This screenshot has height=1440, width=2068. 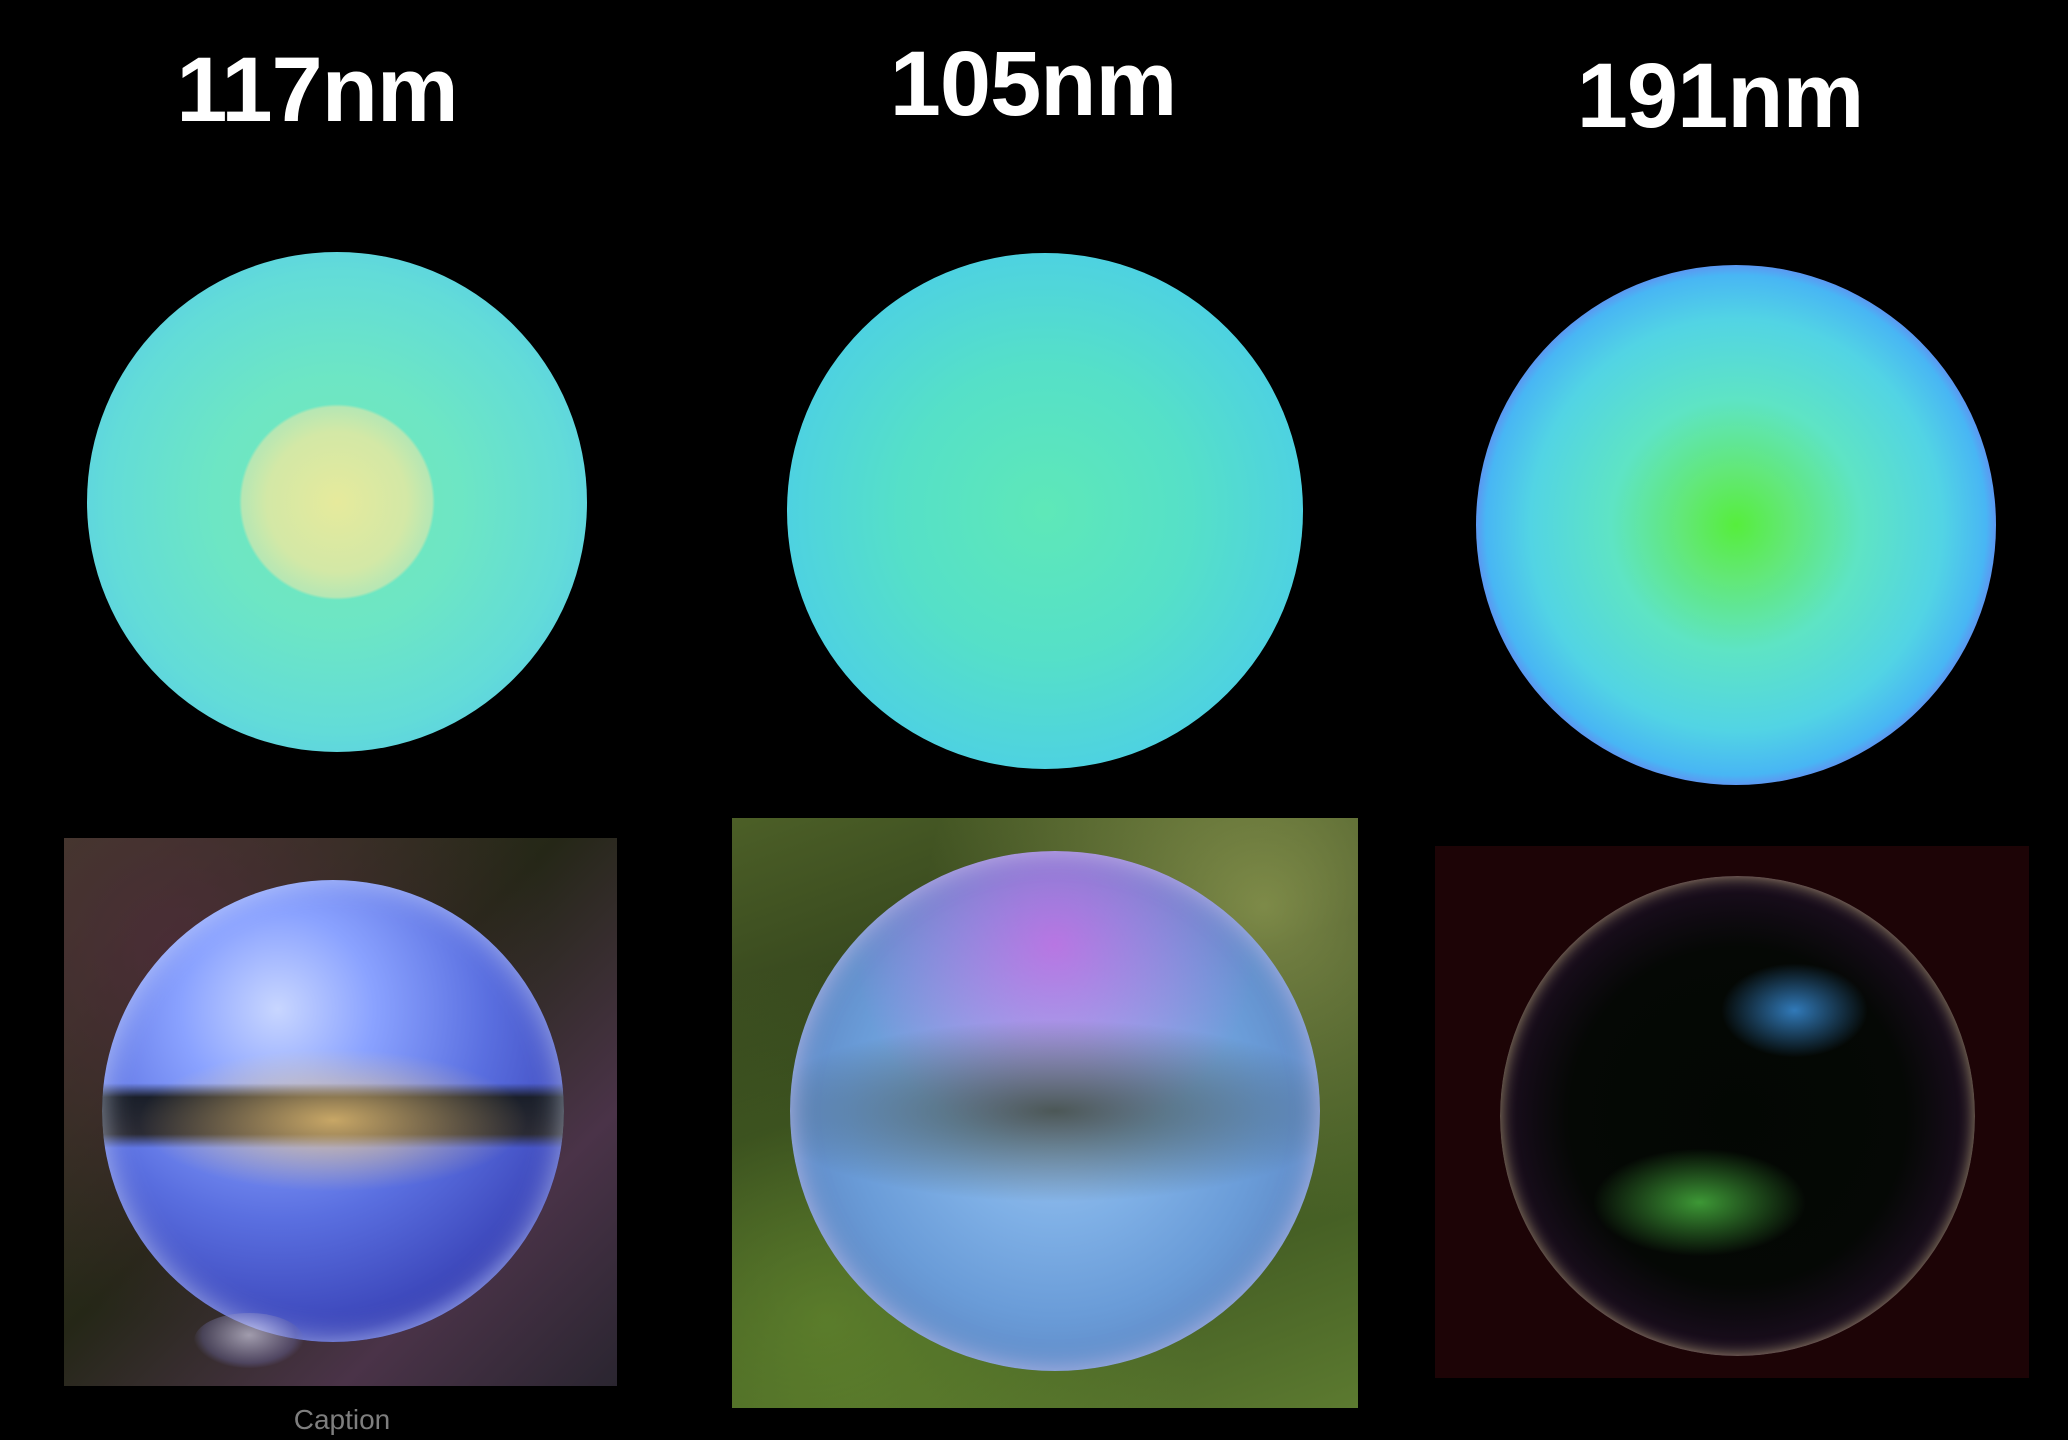 I want to click on thickness-label-105nm: 105nm, so click(x=1033, y=84).